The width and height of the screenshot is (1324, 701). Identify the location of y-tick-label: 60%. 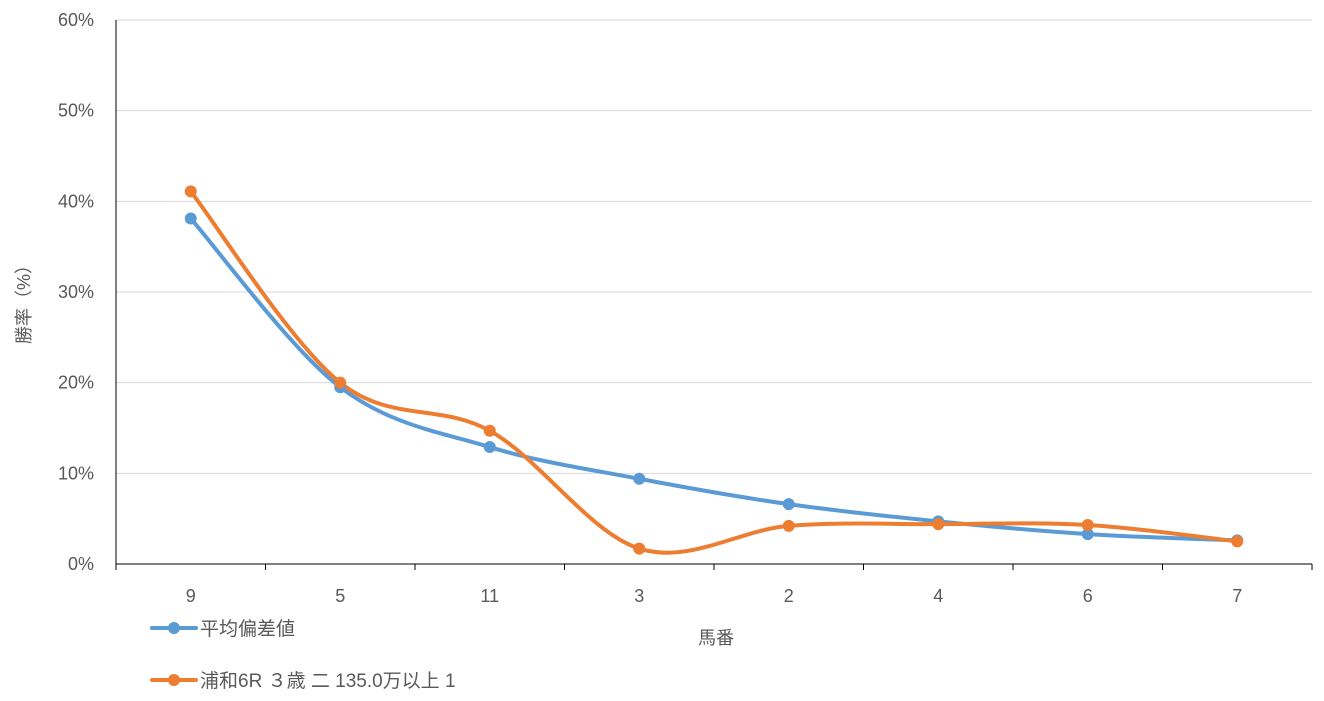
(76, 20).